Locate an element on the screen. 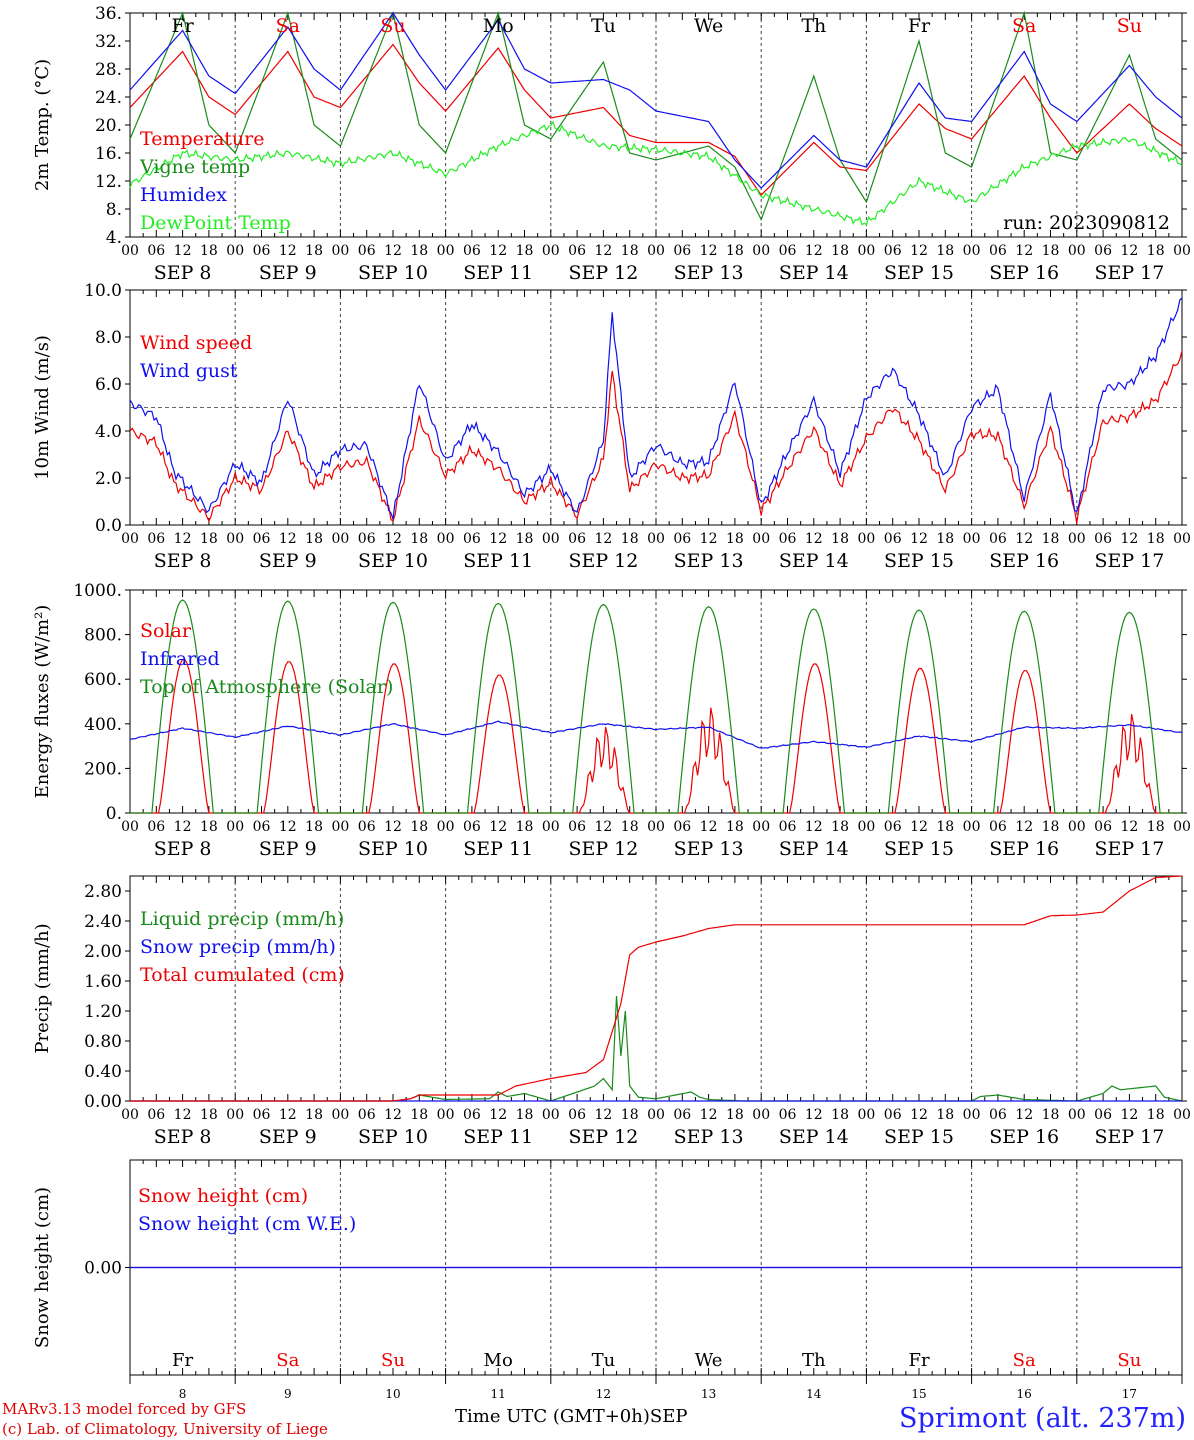 The image size is (1194, 1440). y-tick-label: 10.0 is located at coordinates (103, 291).